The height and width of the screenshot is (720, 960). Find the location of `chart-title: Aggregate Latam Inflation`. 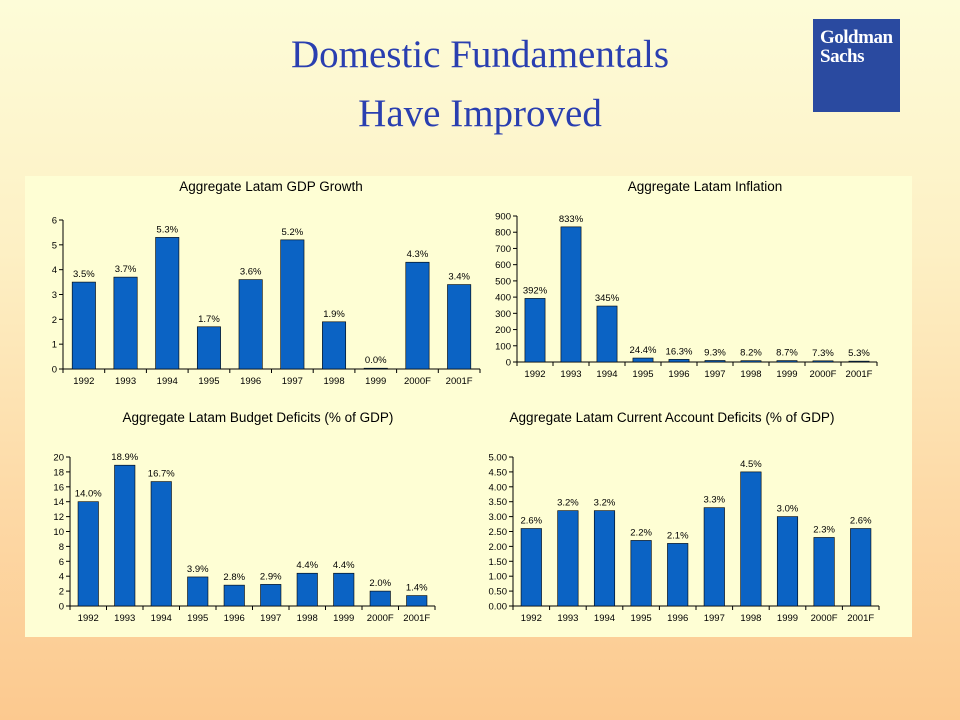

chart-title: Aggregate Latam Inflation is located at coordinates (705, 186).